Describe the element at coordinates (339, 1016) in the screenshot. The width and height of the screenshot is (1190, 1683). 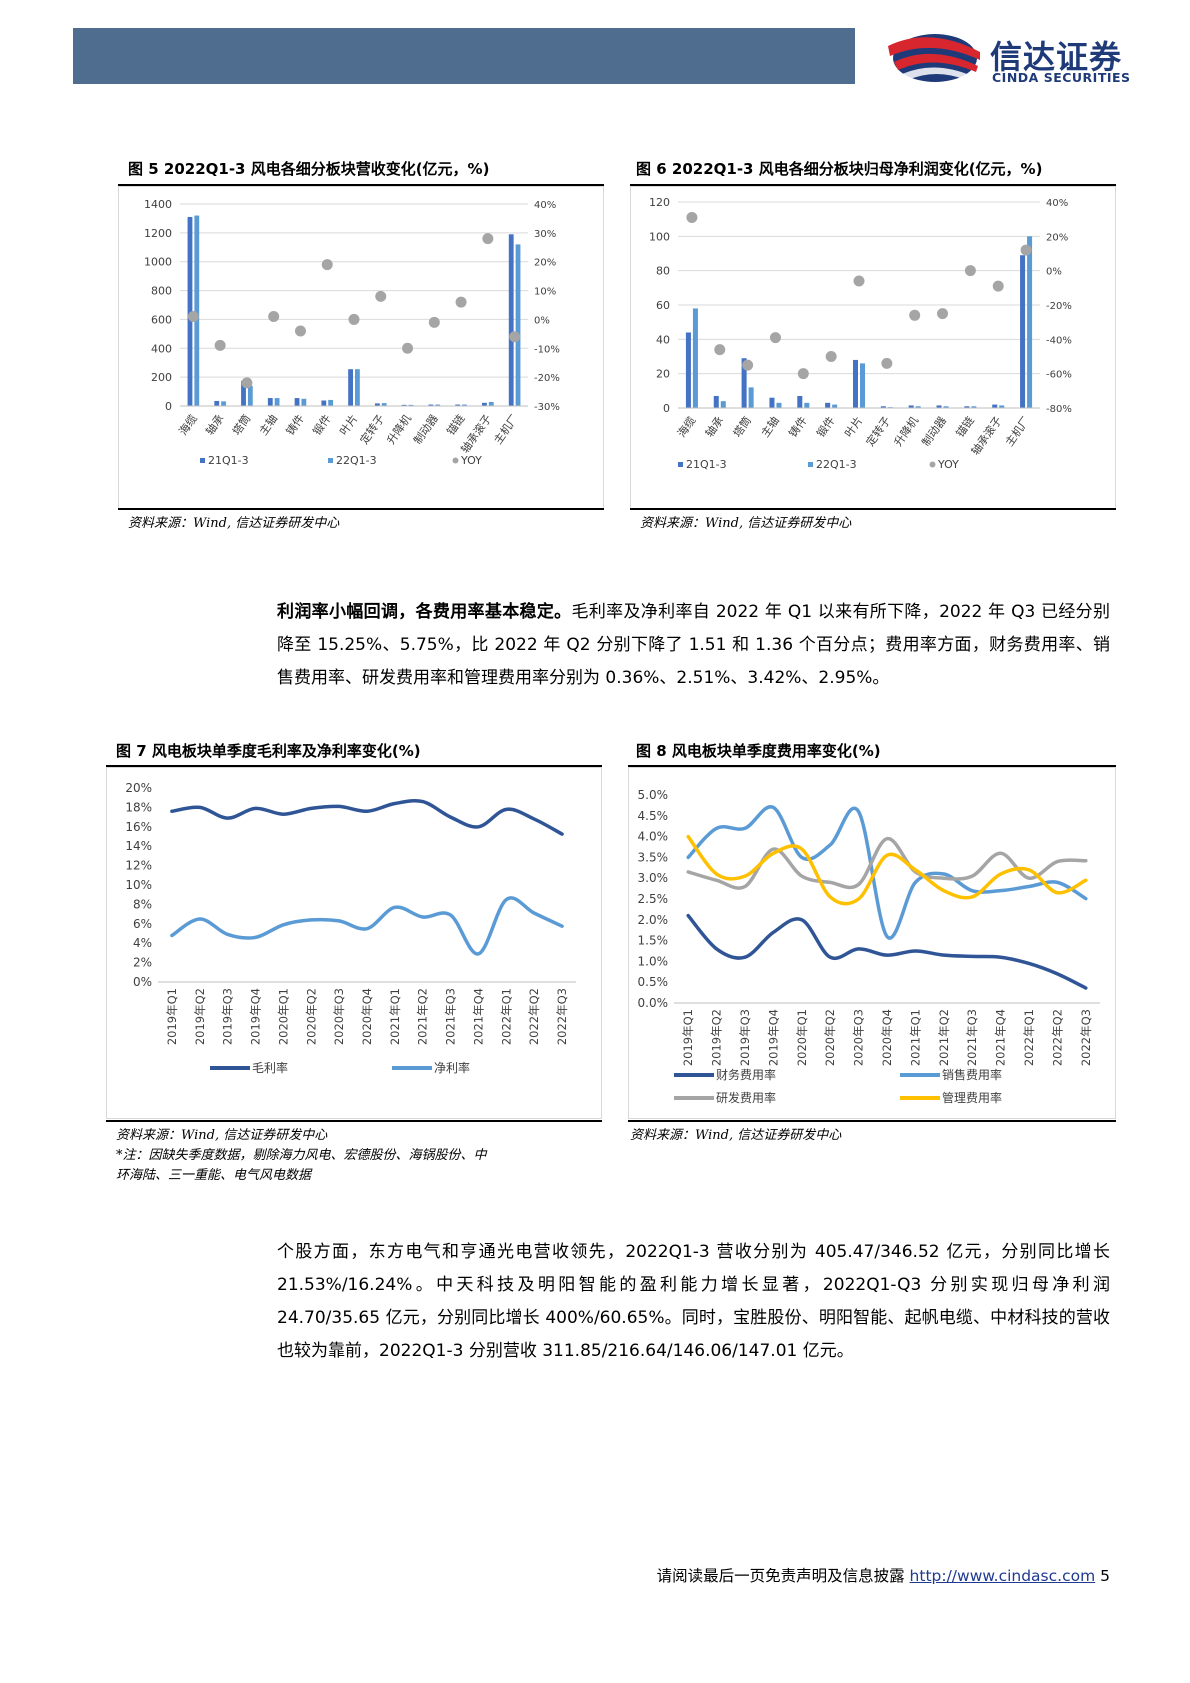
I see `x-tick-label: 2020年Q3` at that location.